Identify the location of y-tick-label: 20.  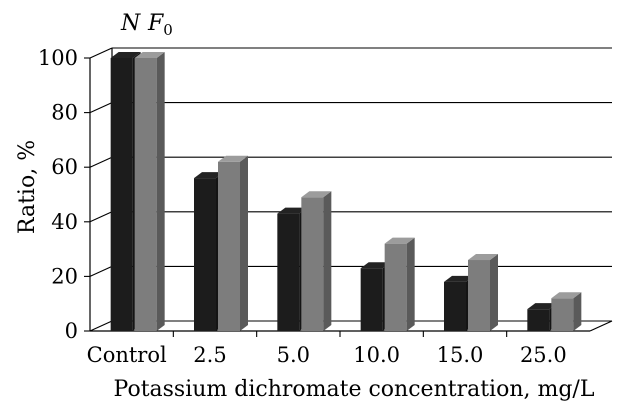
(64, 276).